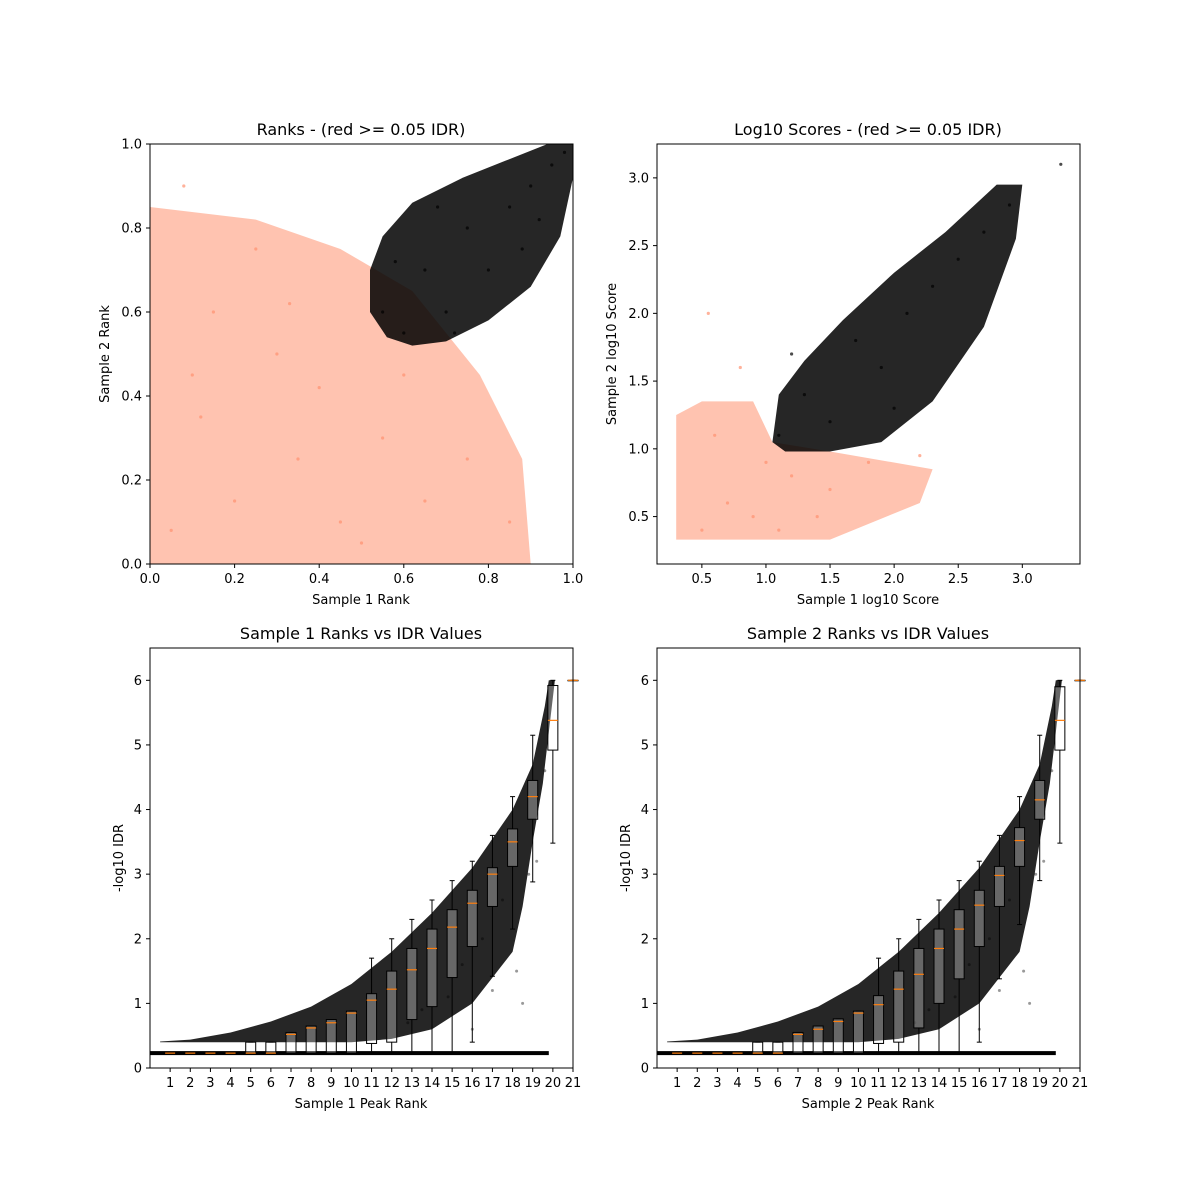 The height and width of the screenshot is (1200, 1200). Describe the element at coordinates (638, 178) in the screenshot. I see `y-tick-label: 3.0` at that location.